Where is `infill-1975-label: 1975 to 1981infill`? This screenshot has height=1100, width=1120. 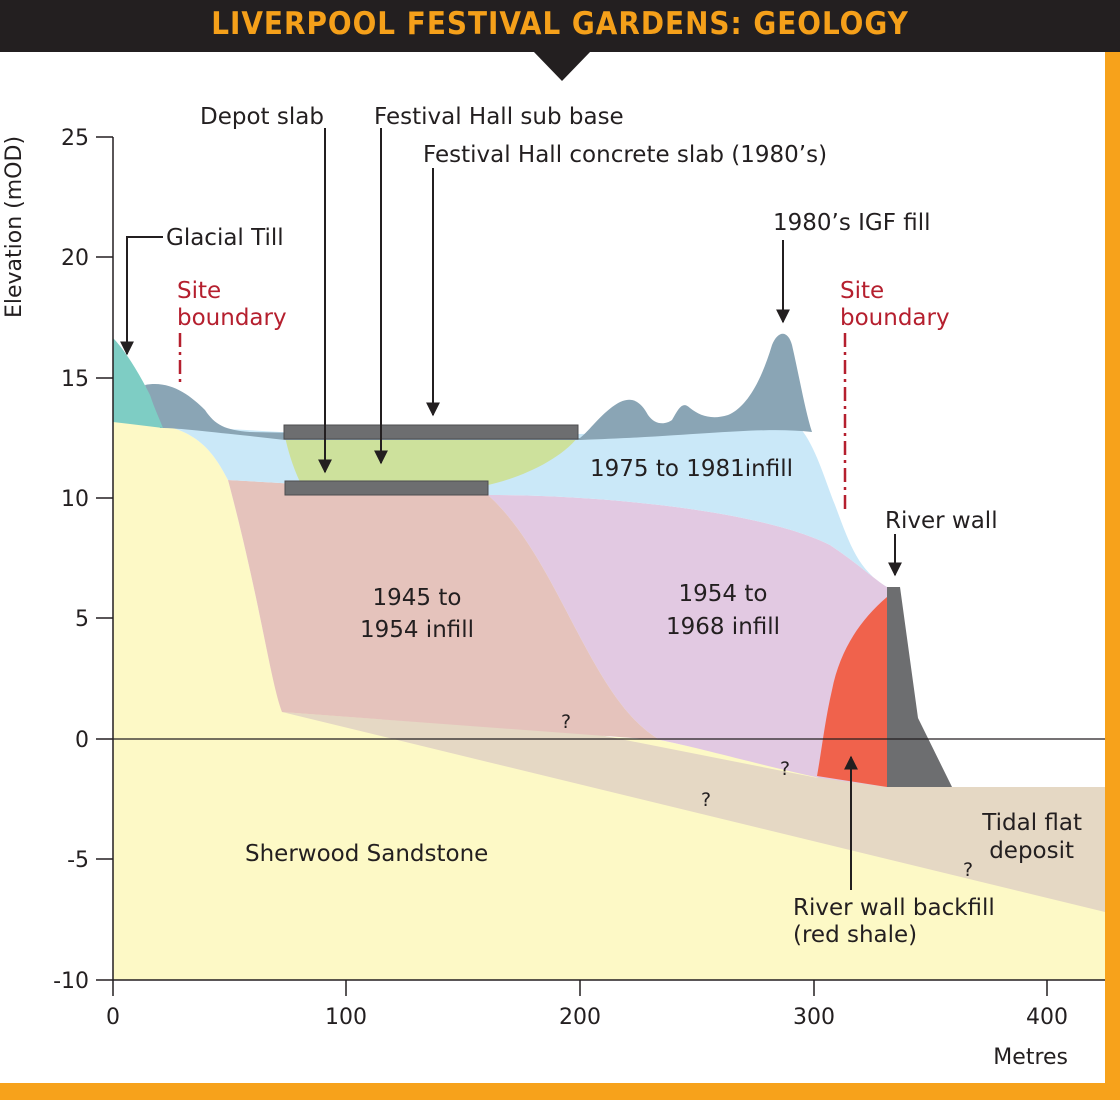
infill-1975-label: 1975 to 1981infill is located at coordinates (691, 469).